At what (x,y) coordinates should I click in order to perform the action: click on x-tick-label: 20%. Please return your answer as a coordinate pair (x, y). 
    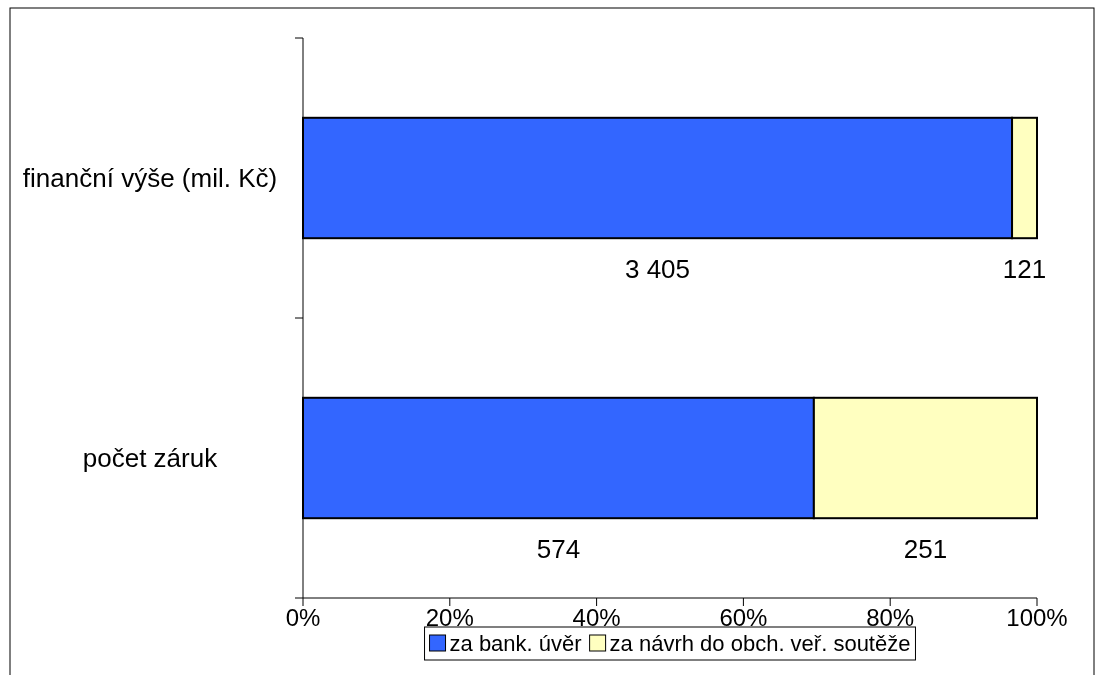
    Looking at the image, I should click on (449, 618).